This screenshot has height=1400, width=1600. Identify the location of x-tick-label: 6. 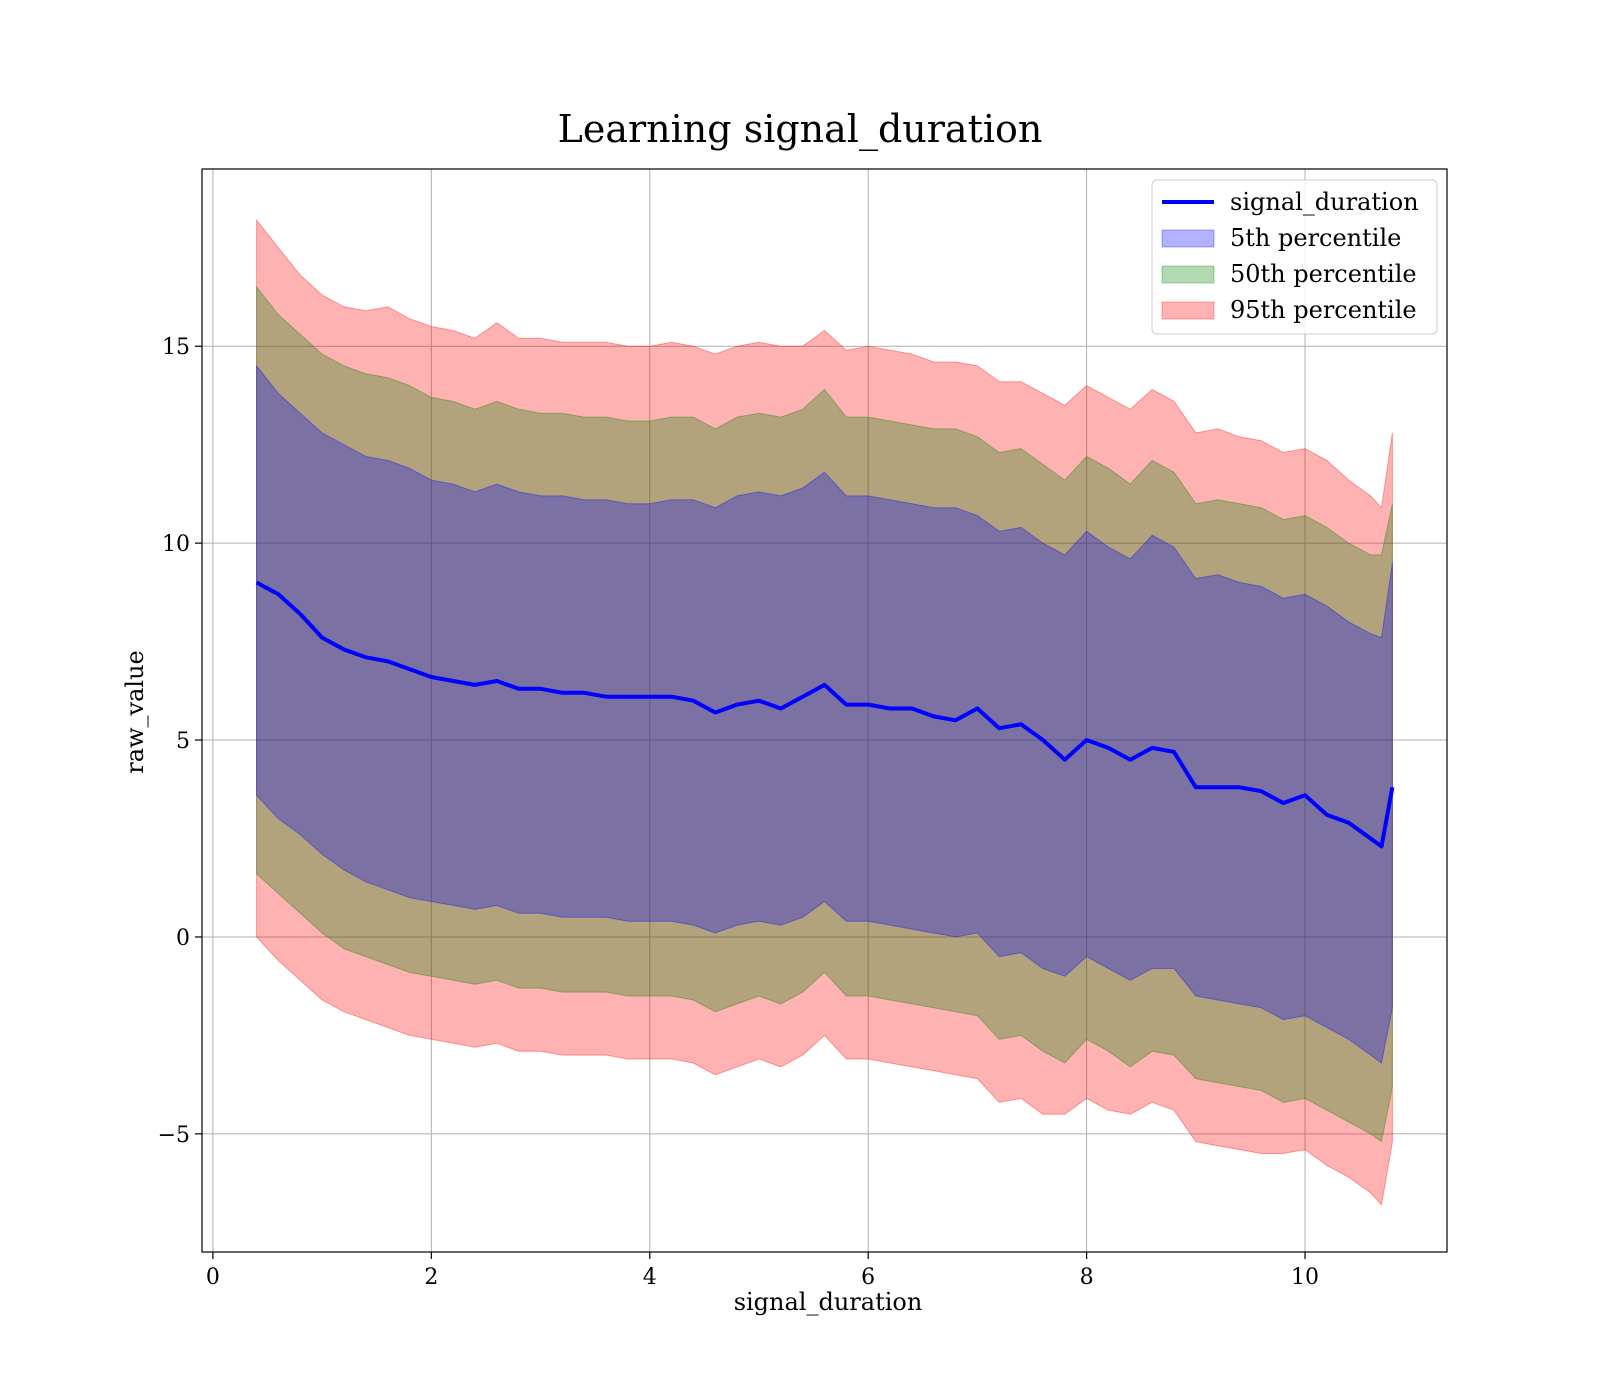
(868, 1277).